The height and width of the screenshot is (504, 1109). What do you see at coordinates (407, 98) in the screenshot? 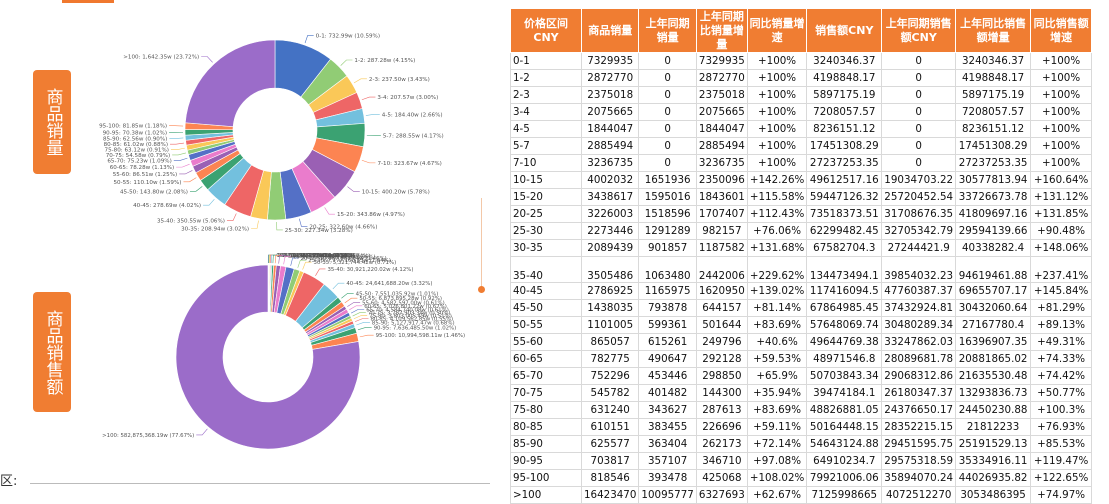
I see `slice-label-3-4: 3-4: 207.57w (3.00%)` at bounding box center [407, 98].